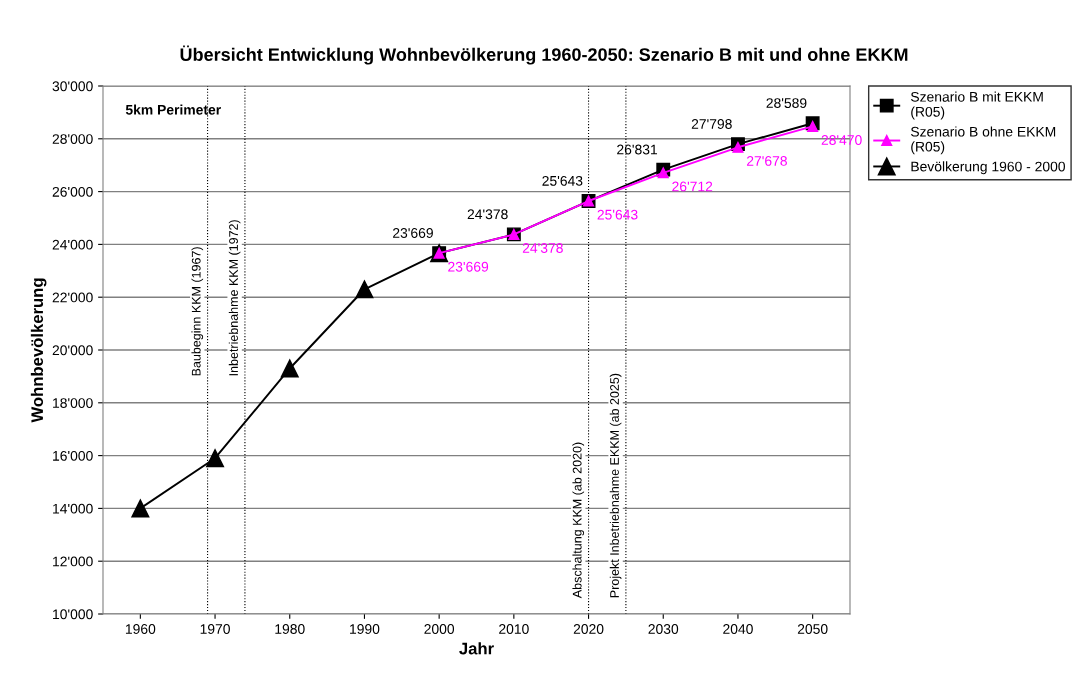  What do you see at coordinates (197, 311) in the screenshot?
I see `ref-line-label: Baubeginn KKM (1967)` at bounding box center [197, 311].